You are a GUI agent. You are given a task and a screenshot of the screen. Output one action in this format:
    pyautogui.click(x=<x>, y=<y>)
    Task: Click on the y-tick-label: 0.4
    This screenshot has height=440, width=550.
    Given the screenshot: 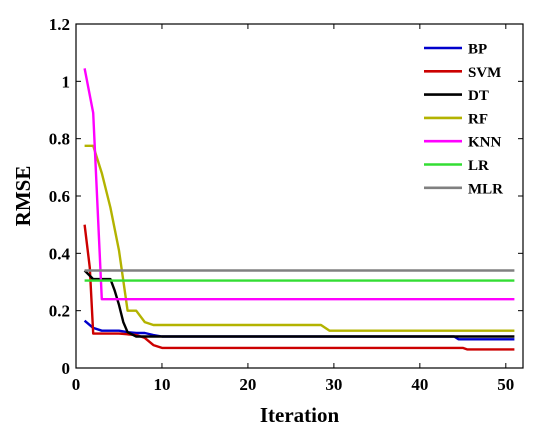 What is the action you would take?
    pyautogui.click(x=60, y=253)
    